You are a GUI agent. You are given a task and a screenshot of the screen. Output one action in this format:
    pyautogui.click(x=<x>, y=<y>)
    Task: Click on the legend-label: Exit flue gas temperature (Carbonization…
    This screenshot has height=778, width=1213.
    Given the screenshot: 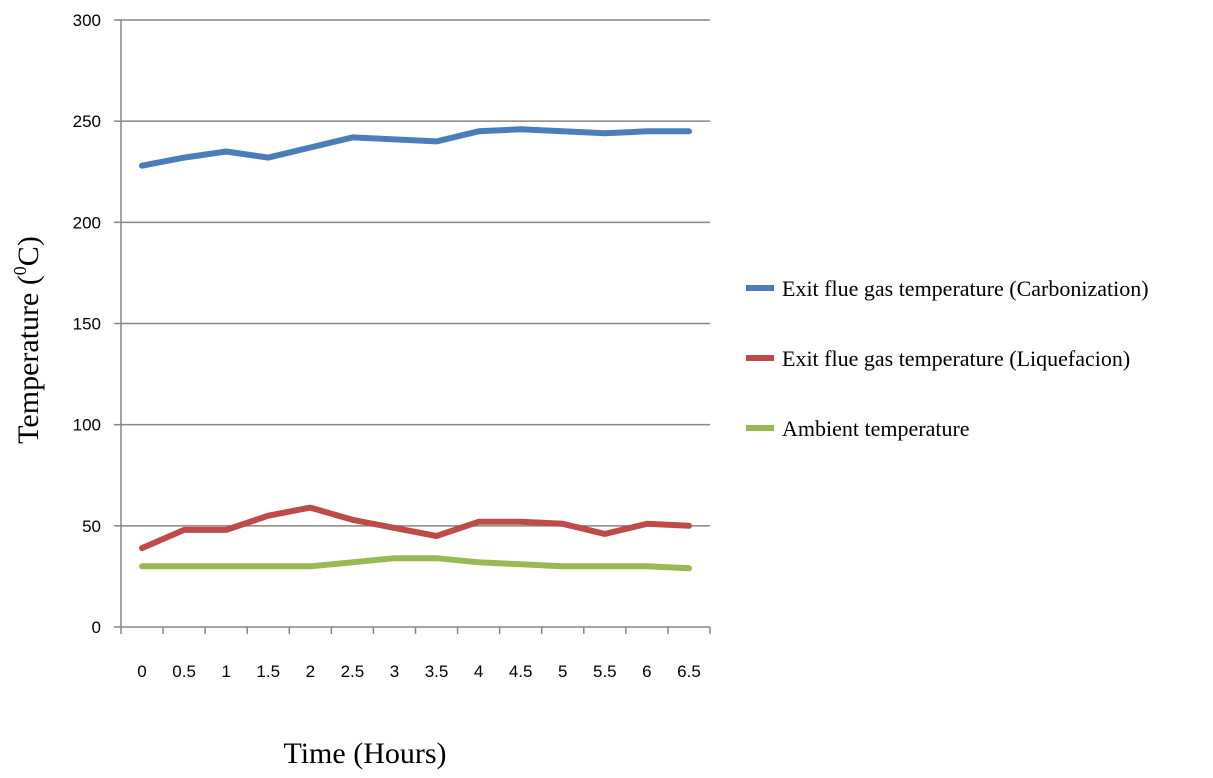 What is the action you would take?
    pyautogui.click(x=965, y=288)
    